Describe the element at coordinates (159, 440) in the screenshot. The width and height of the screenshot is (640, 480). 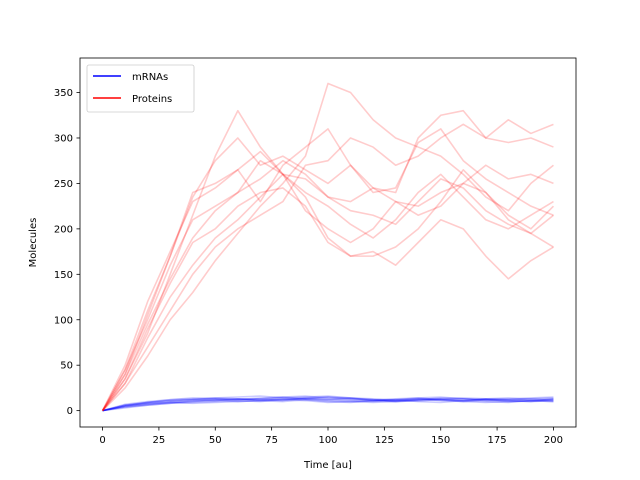
I see `x-tick-label: 25` at that location.